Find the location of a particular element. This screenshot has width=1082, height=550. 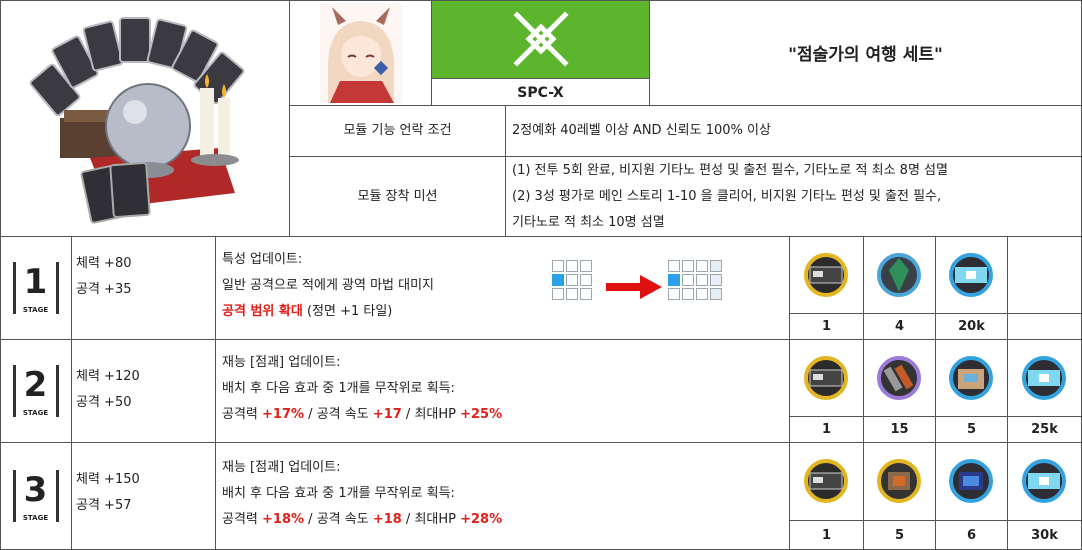

stage-number: 1 is located at coordinates (35, 282).